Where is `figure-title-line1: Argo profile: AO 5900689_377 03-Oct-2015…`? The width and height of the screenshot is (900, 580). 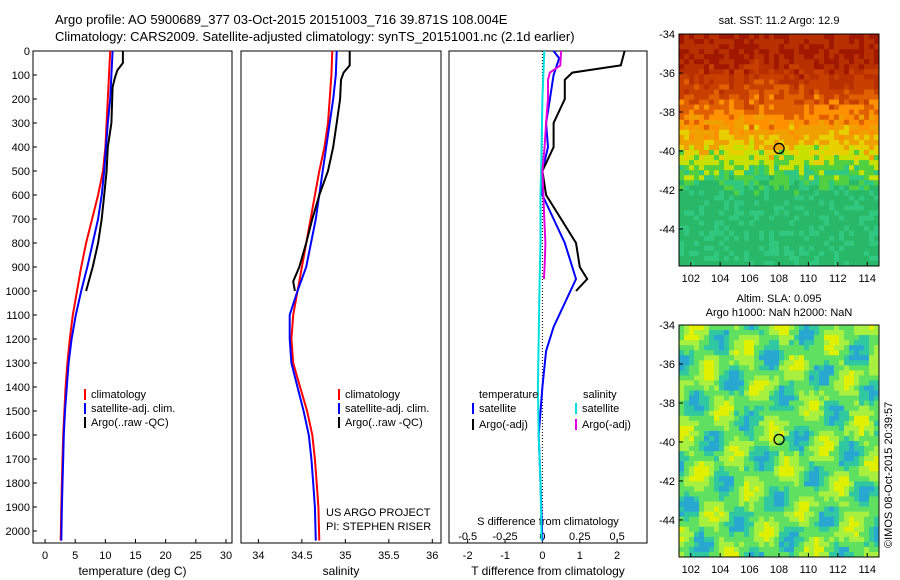
figure-title-line1: Argo profile: AO 5900689_377 03-Oct-2015… is located at coordinates (281, 19).